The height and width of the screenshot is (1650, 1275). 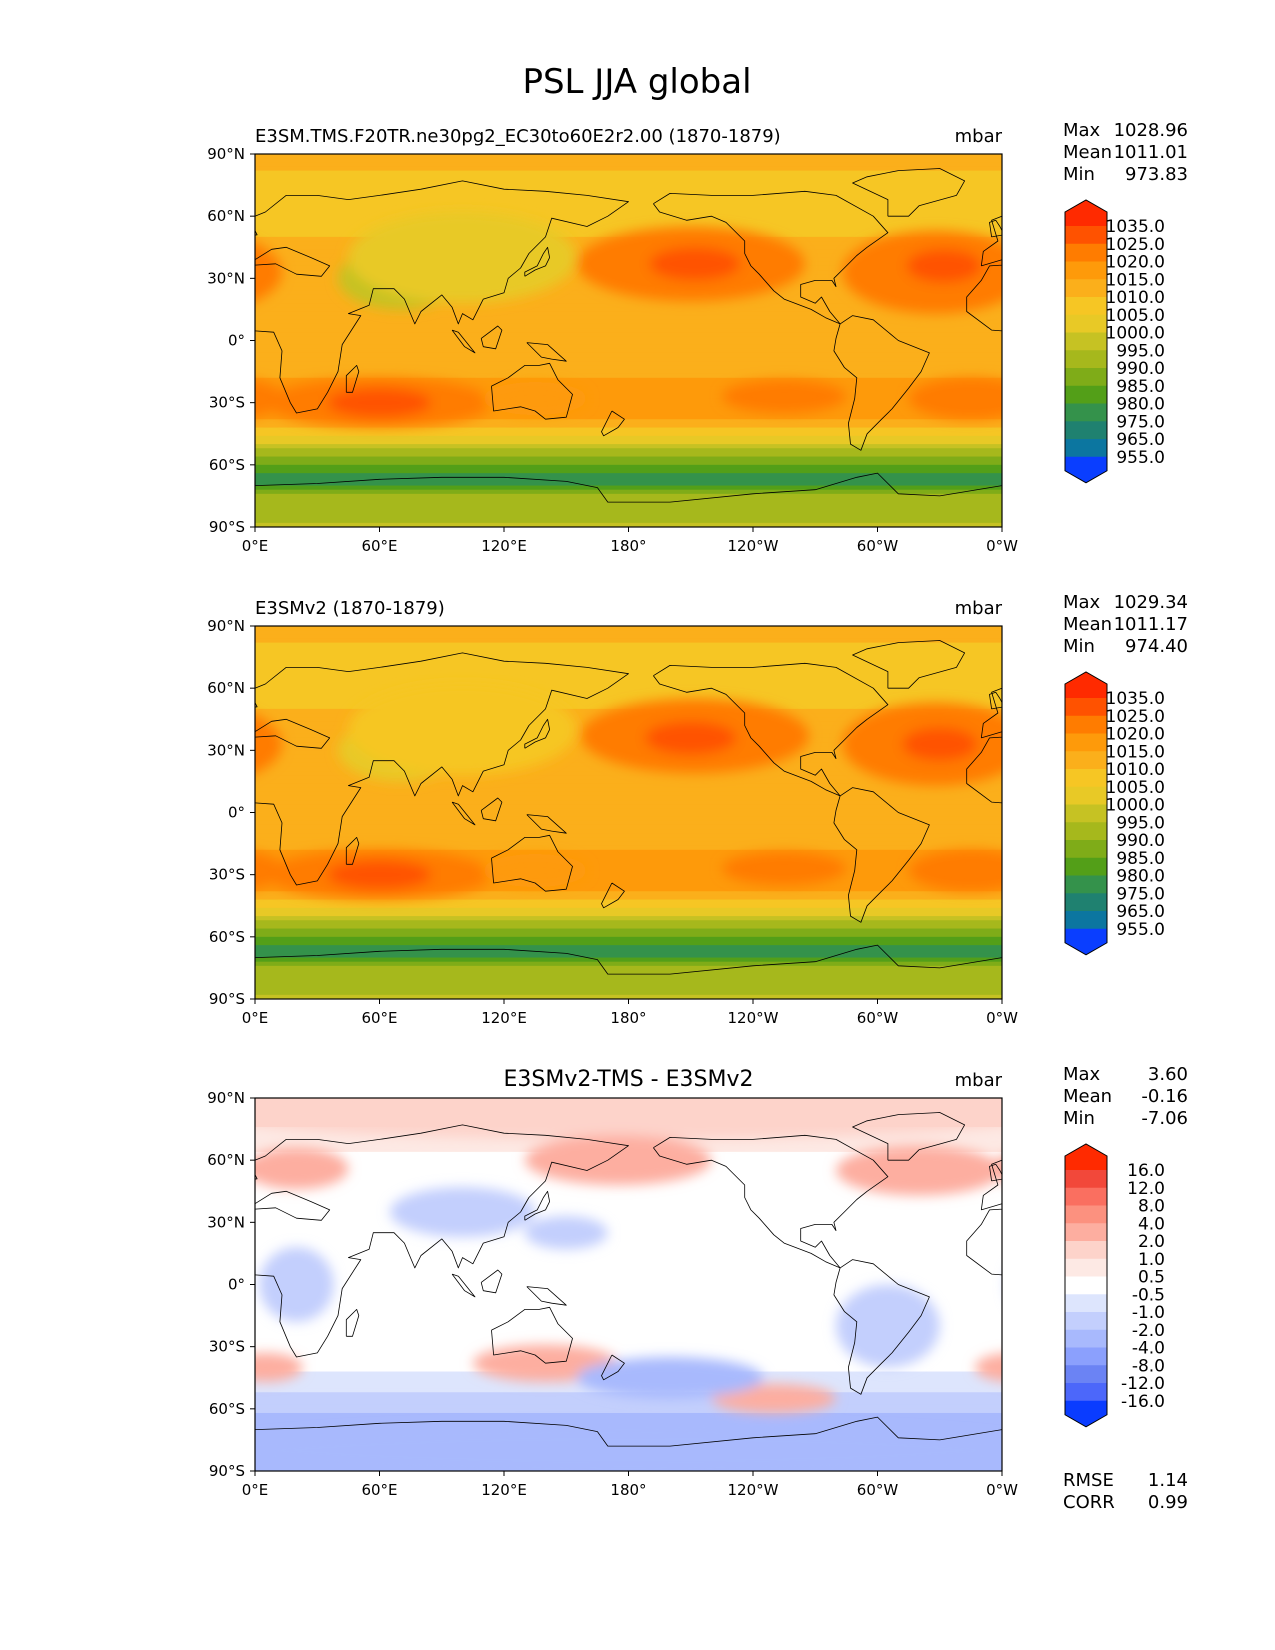 What do you see at coordinates (955, 398) in the screenshot?
I see `region-south-atlantic-high` at bounding box center [955, 398].